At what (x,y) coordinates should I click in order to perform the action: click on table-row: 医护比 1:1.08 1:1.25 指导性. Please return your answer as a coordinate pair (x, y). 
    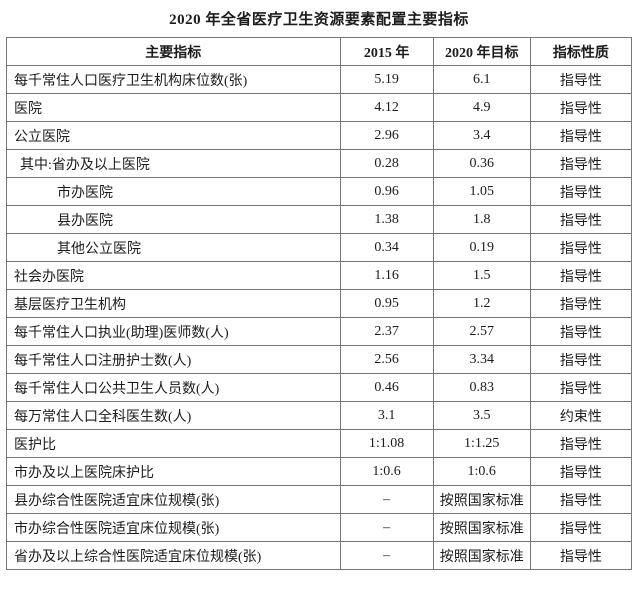
    Looking at the image, I should click on (319, 443).